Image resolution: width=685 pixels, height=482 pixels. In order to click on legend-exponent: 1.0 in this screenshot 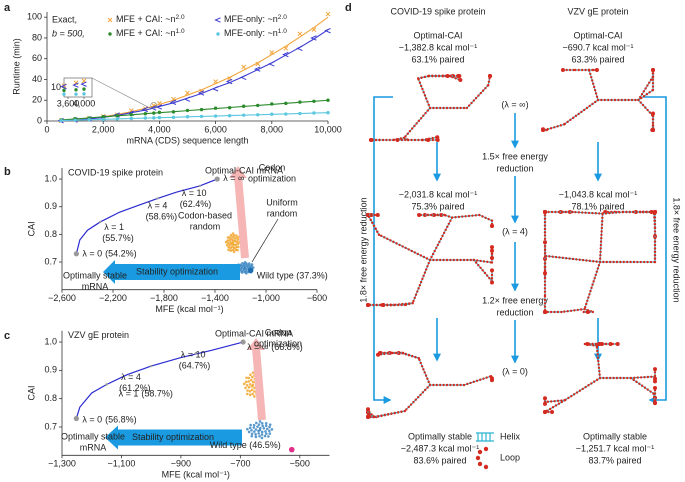, I will do `click(180, 31)`.